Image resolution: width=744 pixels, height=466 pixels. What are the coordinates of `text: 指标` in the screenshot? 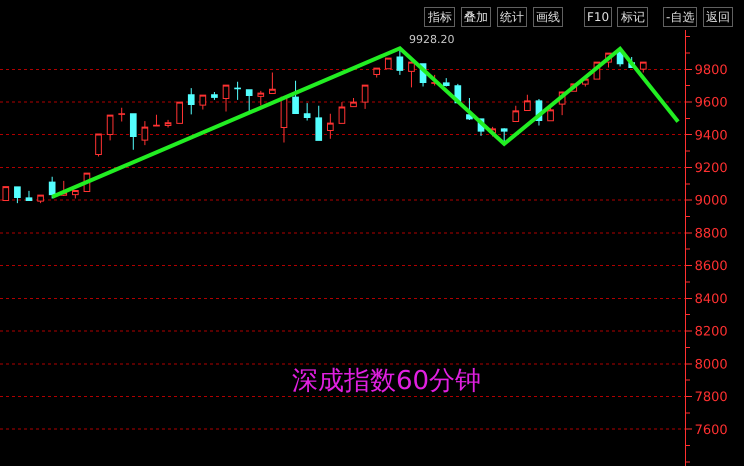 It's located at (439, 17).